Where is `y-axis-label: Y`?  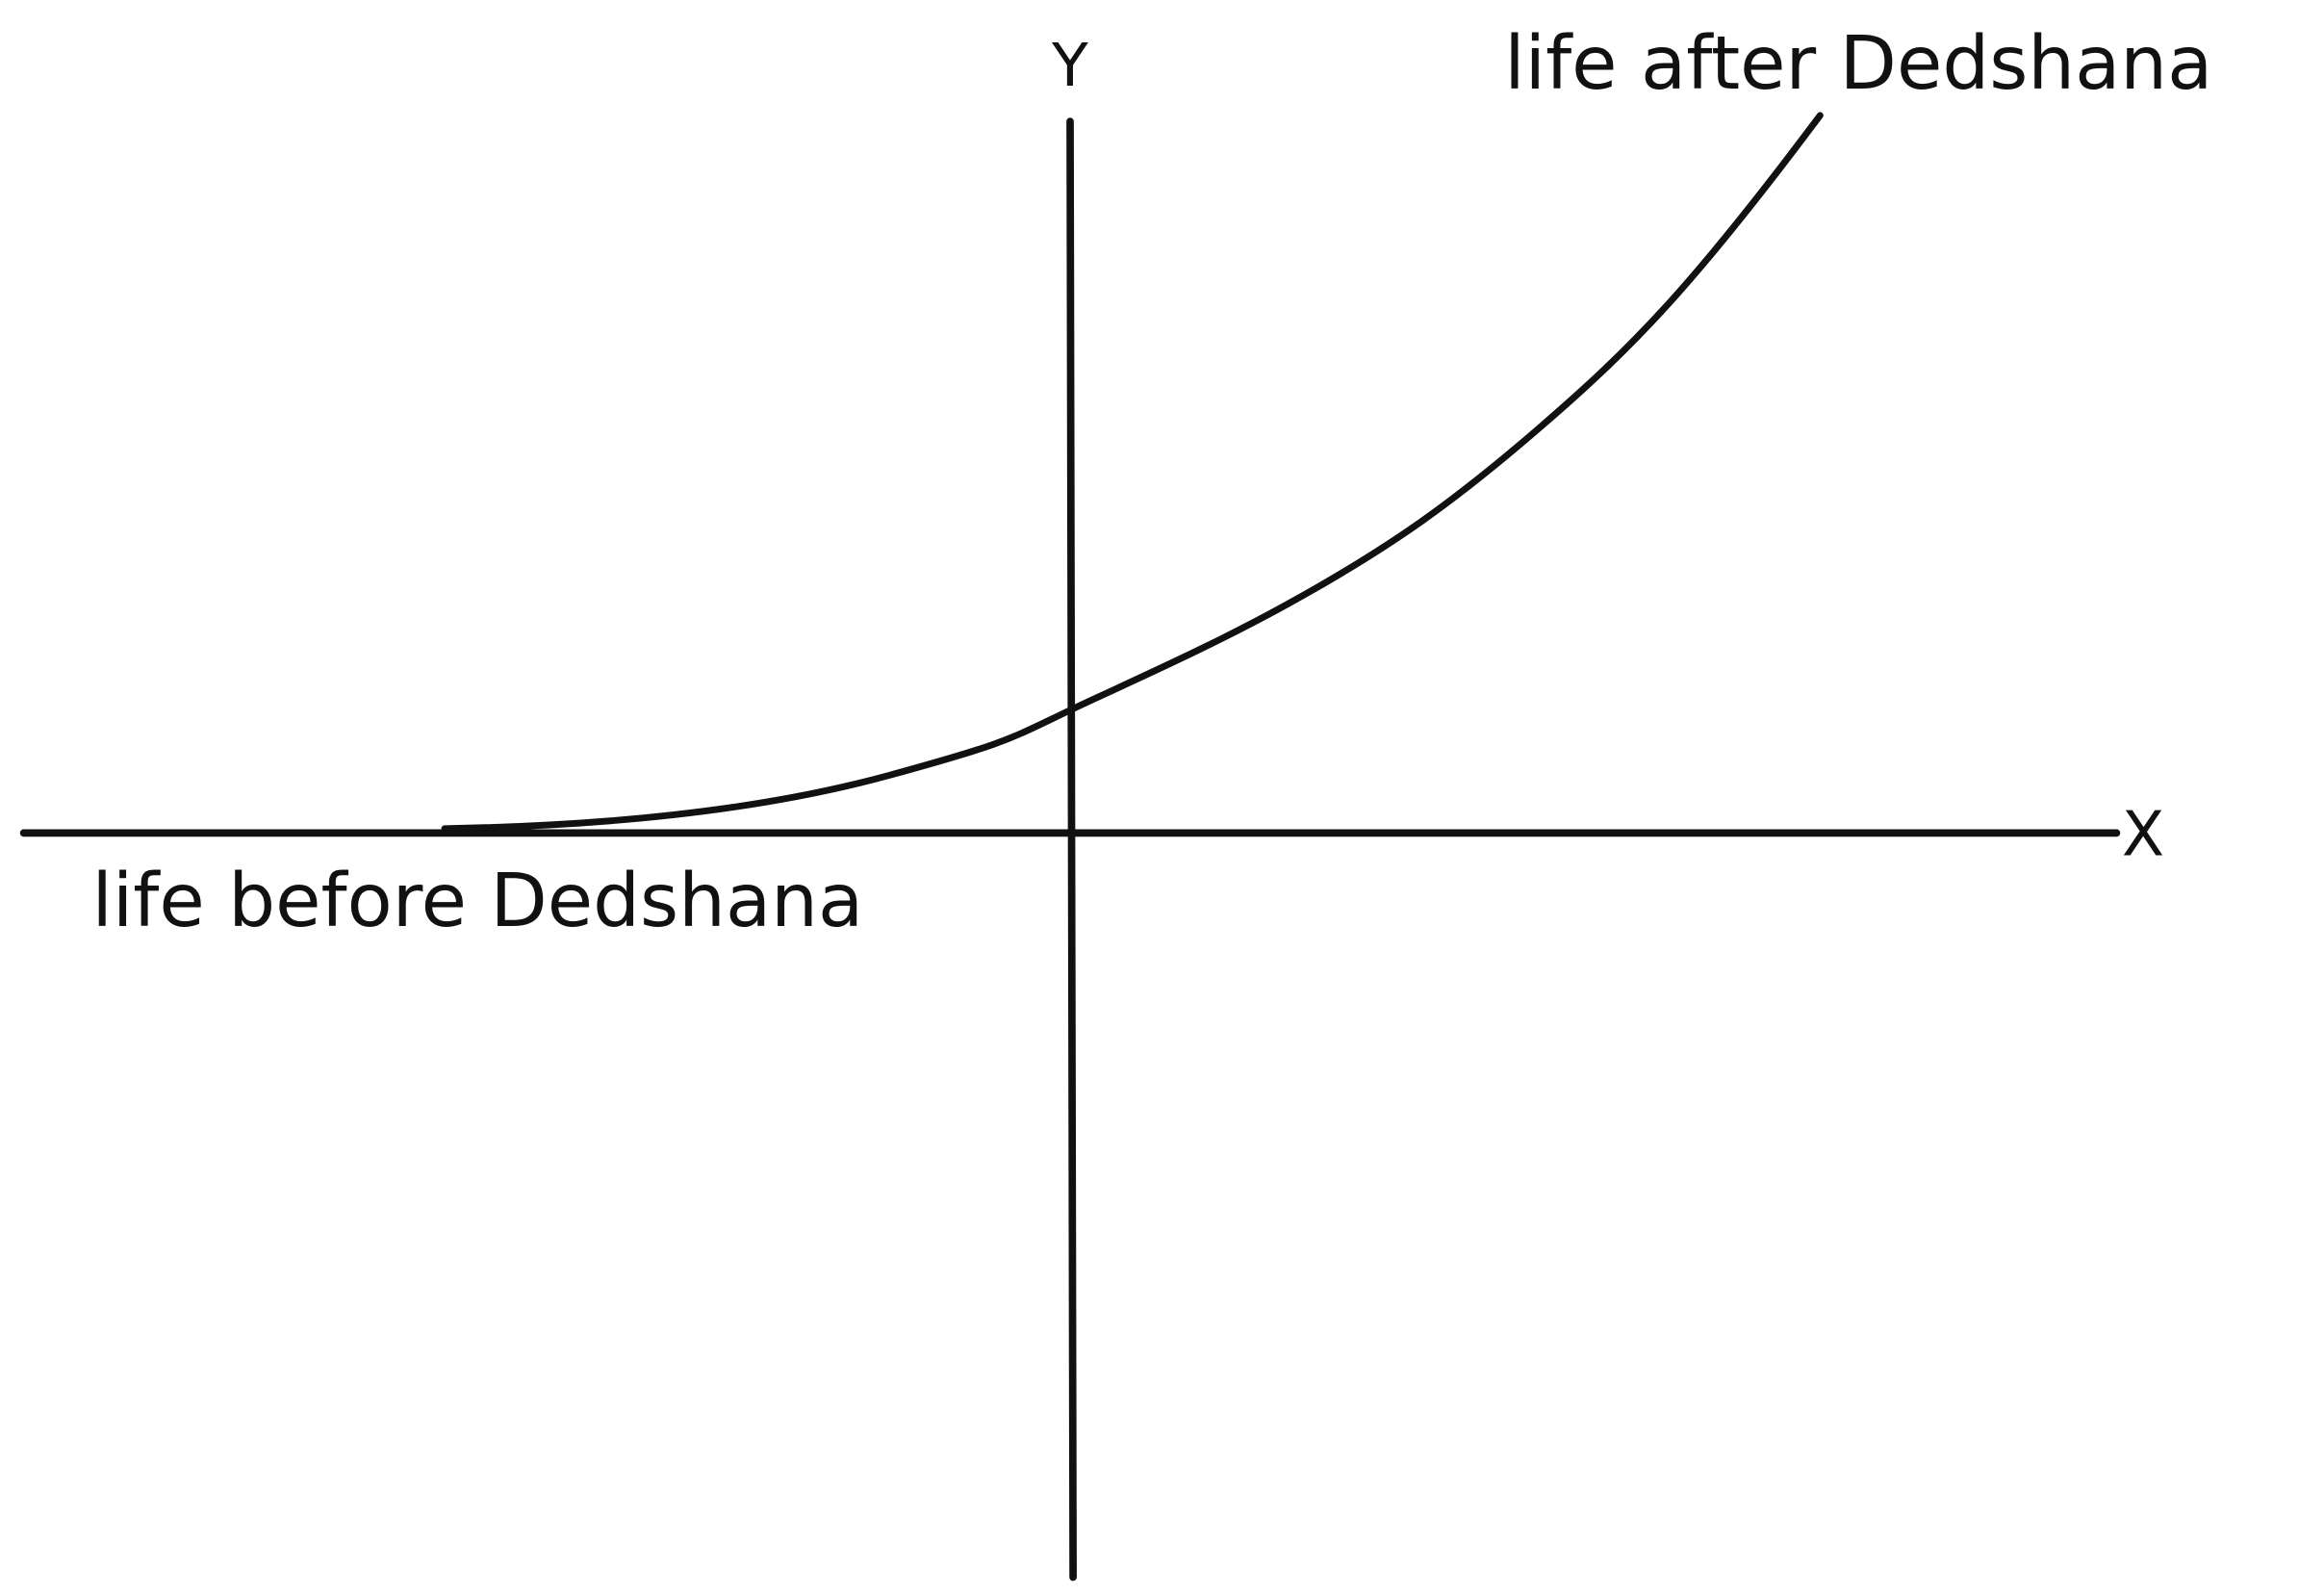 y-axis-label: Y is located at coordinates (1070, 65).